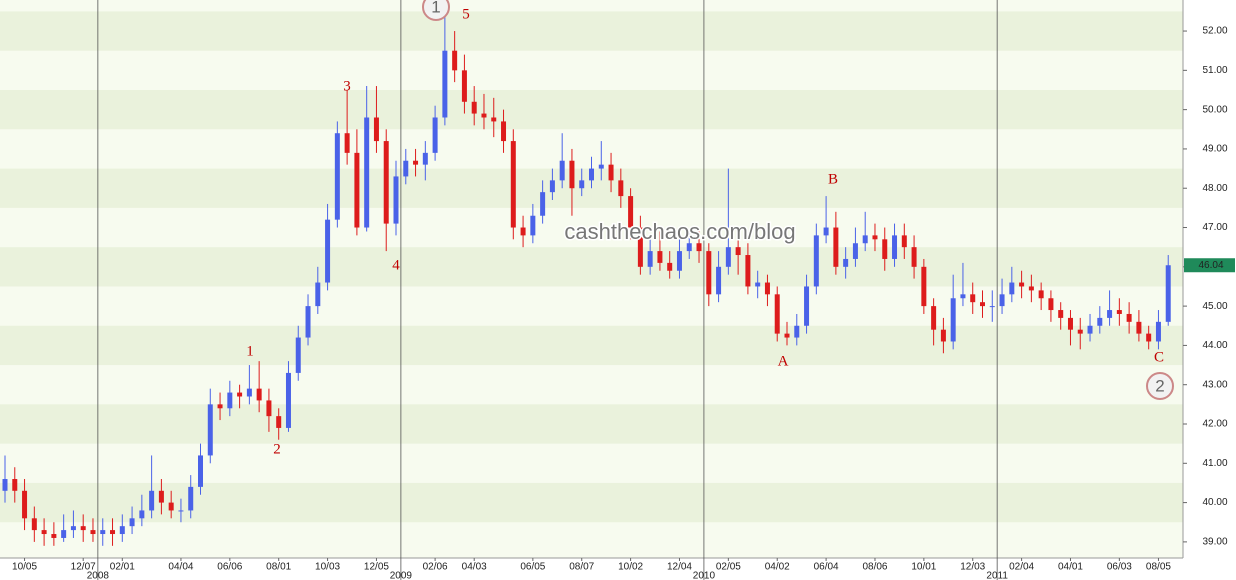 Image resolution: width=1236 pixels, height=580 pixels. Describe the element at coordinates (1214, 70) in the screenshot. I see `y-tick-label: 51.00` at that location.